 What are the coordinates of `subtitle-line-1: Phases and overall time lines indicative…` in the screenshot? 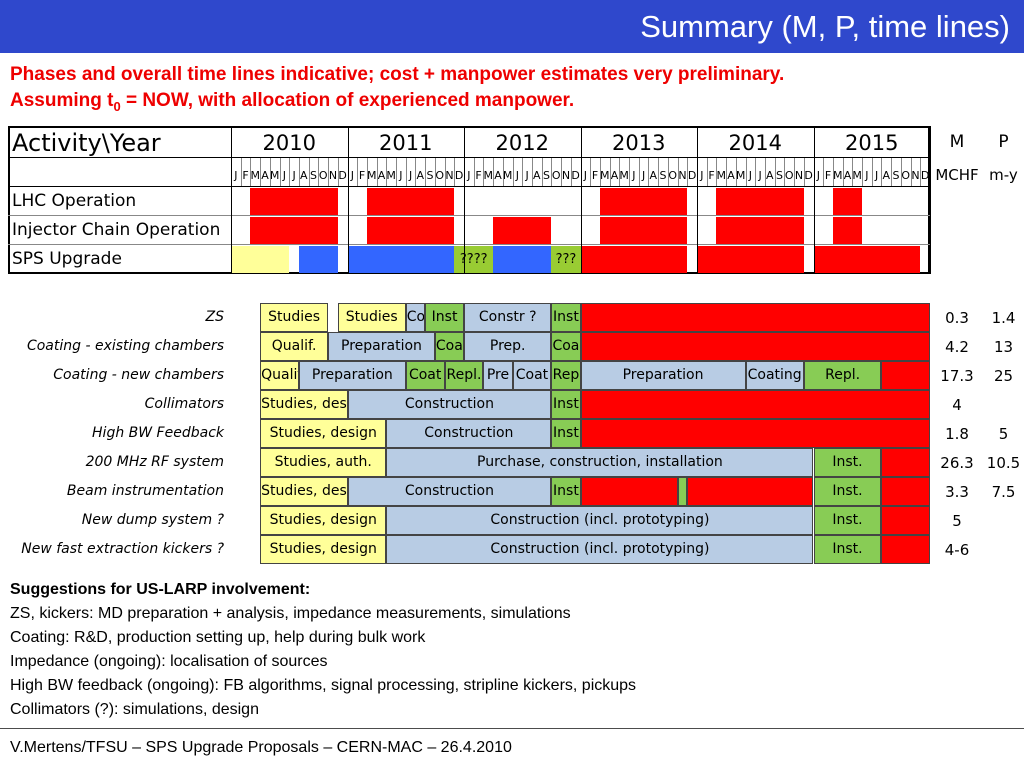 It's located at (397, 74).